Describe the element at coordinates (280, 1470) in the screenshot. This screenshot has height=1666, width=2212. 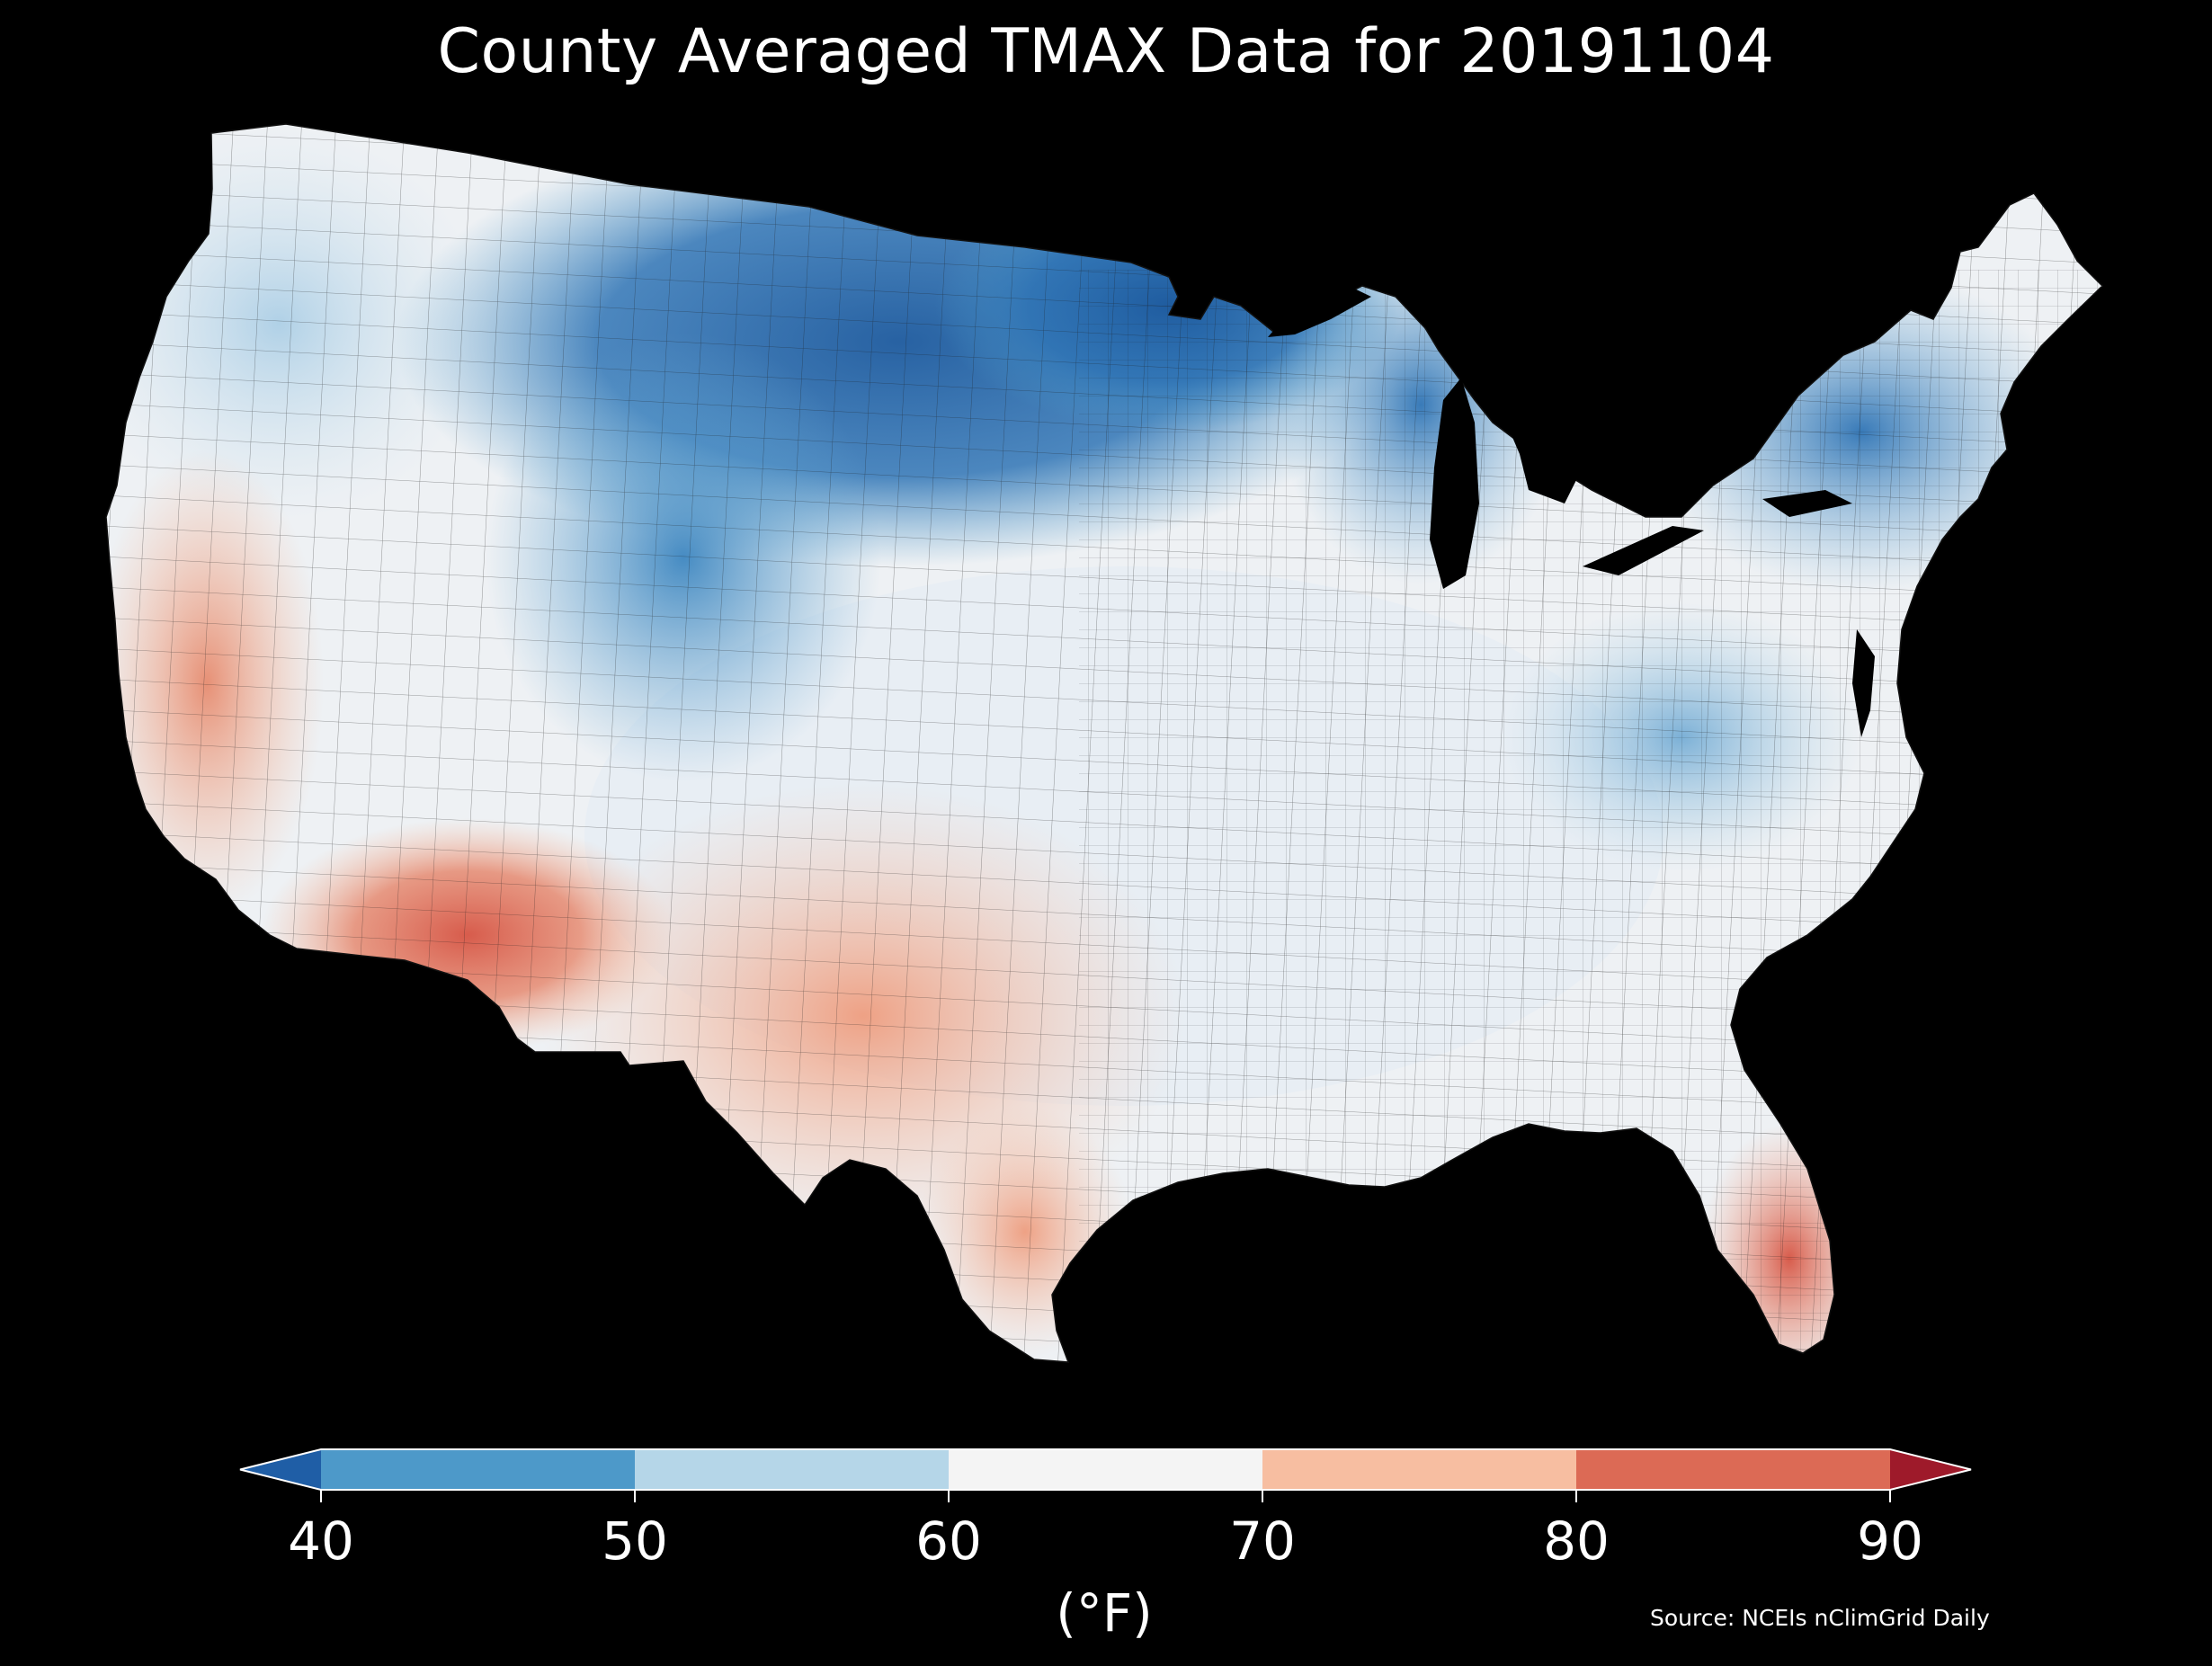
I see `colorbar-extend-low` at that location.